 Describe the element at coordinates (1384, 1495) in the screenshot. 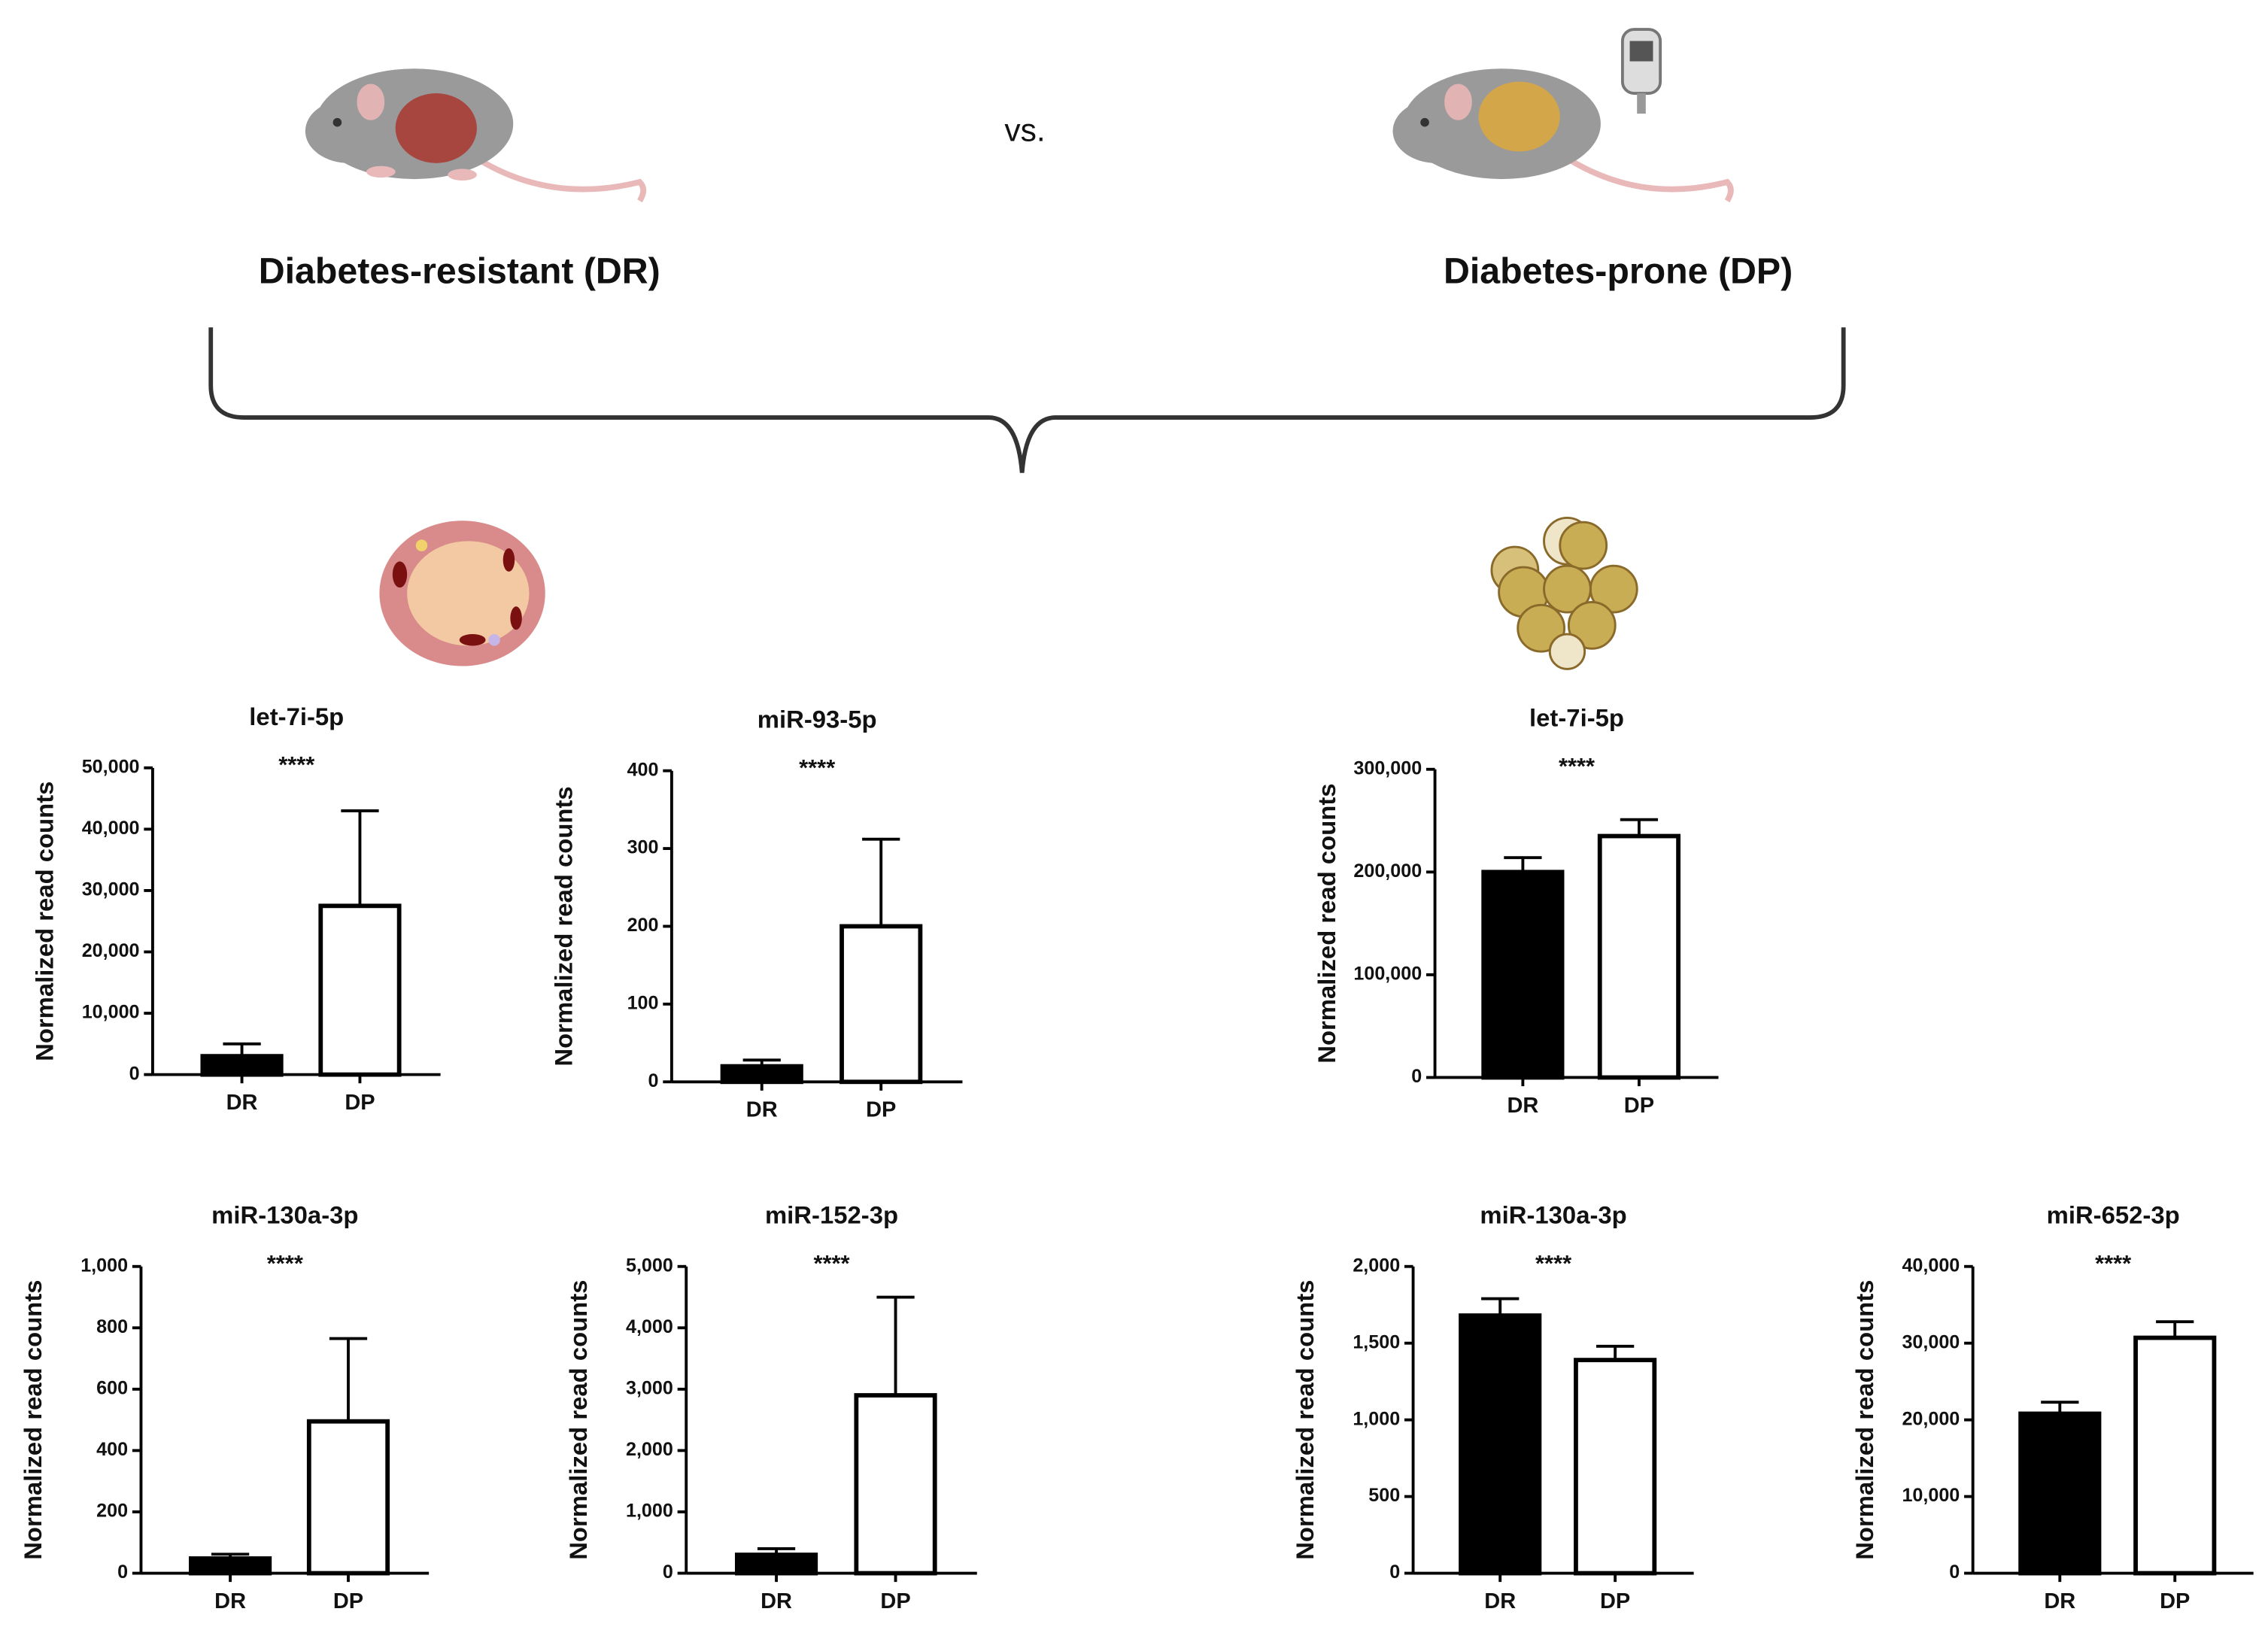

I see `y-tick-label: 500` at that location.